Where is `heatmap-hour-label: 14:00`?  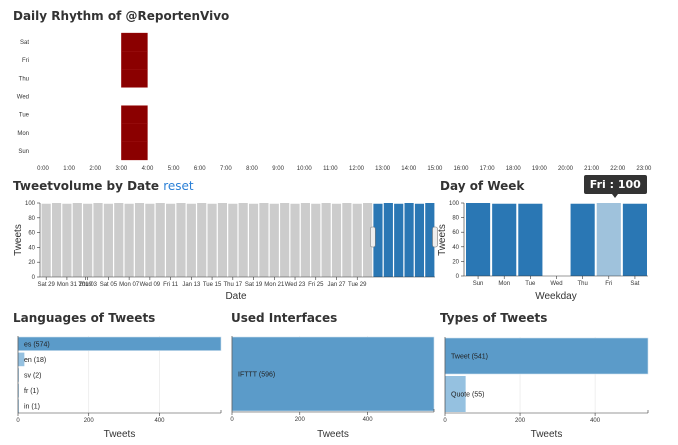 heatmap-hour-label: 14:00 is located at coordinates (409, 169).